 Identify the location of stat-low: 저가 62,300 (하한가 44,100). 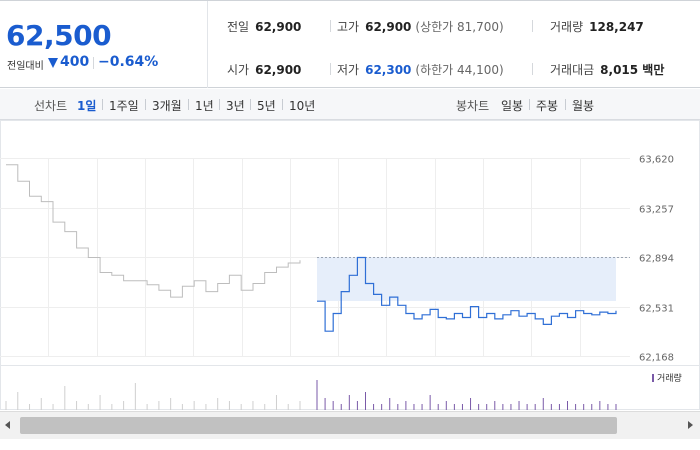
(420, 70).